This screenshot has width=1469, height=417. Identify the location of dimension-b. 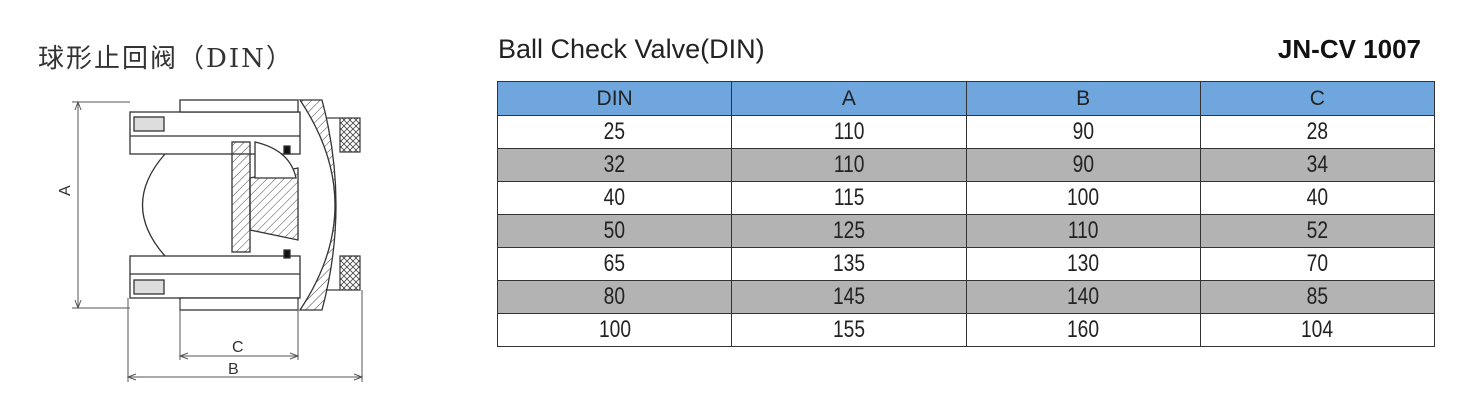
(245, 336).